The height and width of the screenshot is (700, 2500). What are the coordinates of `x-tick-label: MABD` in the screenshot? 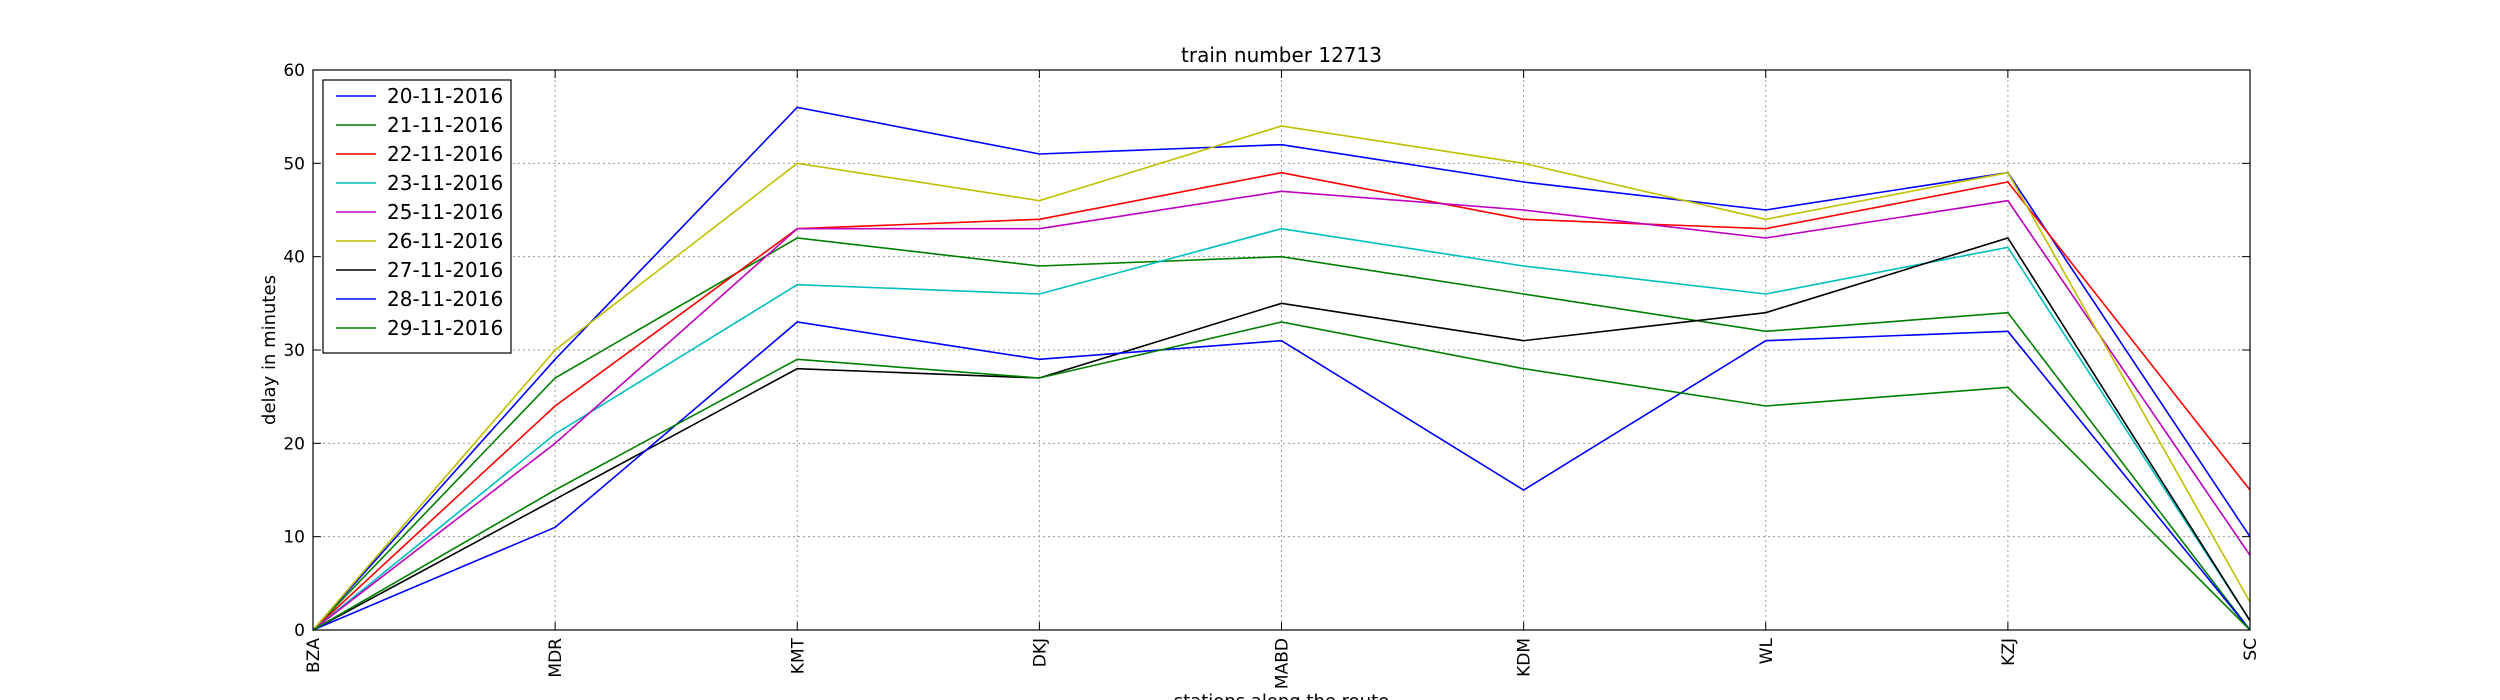 It's located at (1283, 663).